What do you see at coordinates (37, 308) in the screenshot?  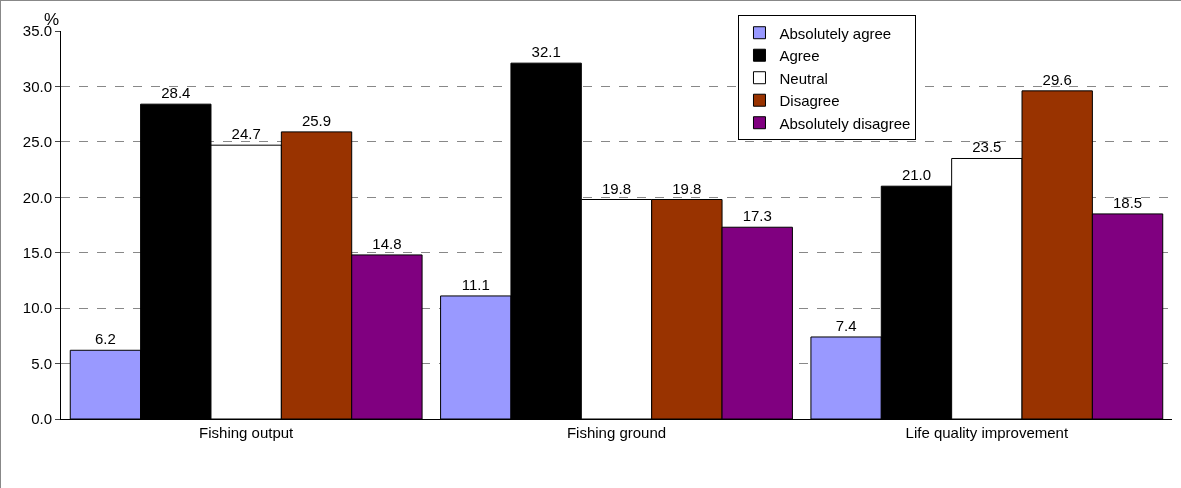 I see `y-tick-label: 10.0` at bounding box center [37, 308].